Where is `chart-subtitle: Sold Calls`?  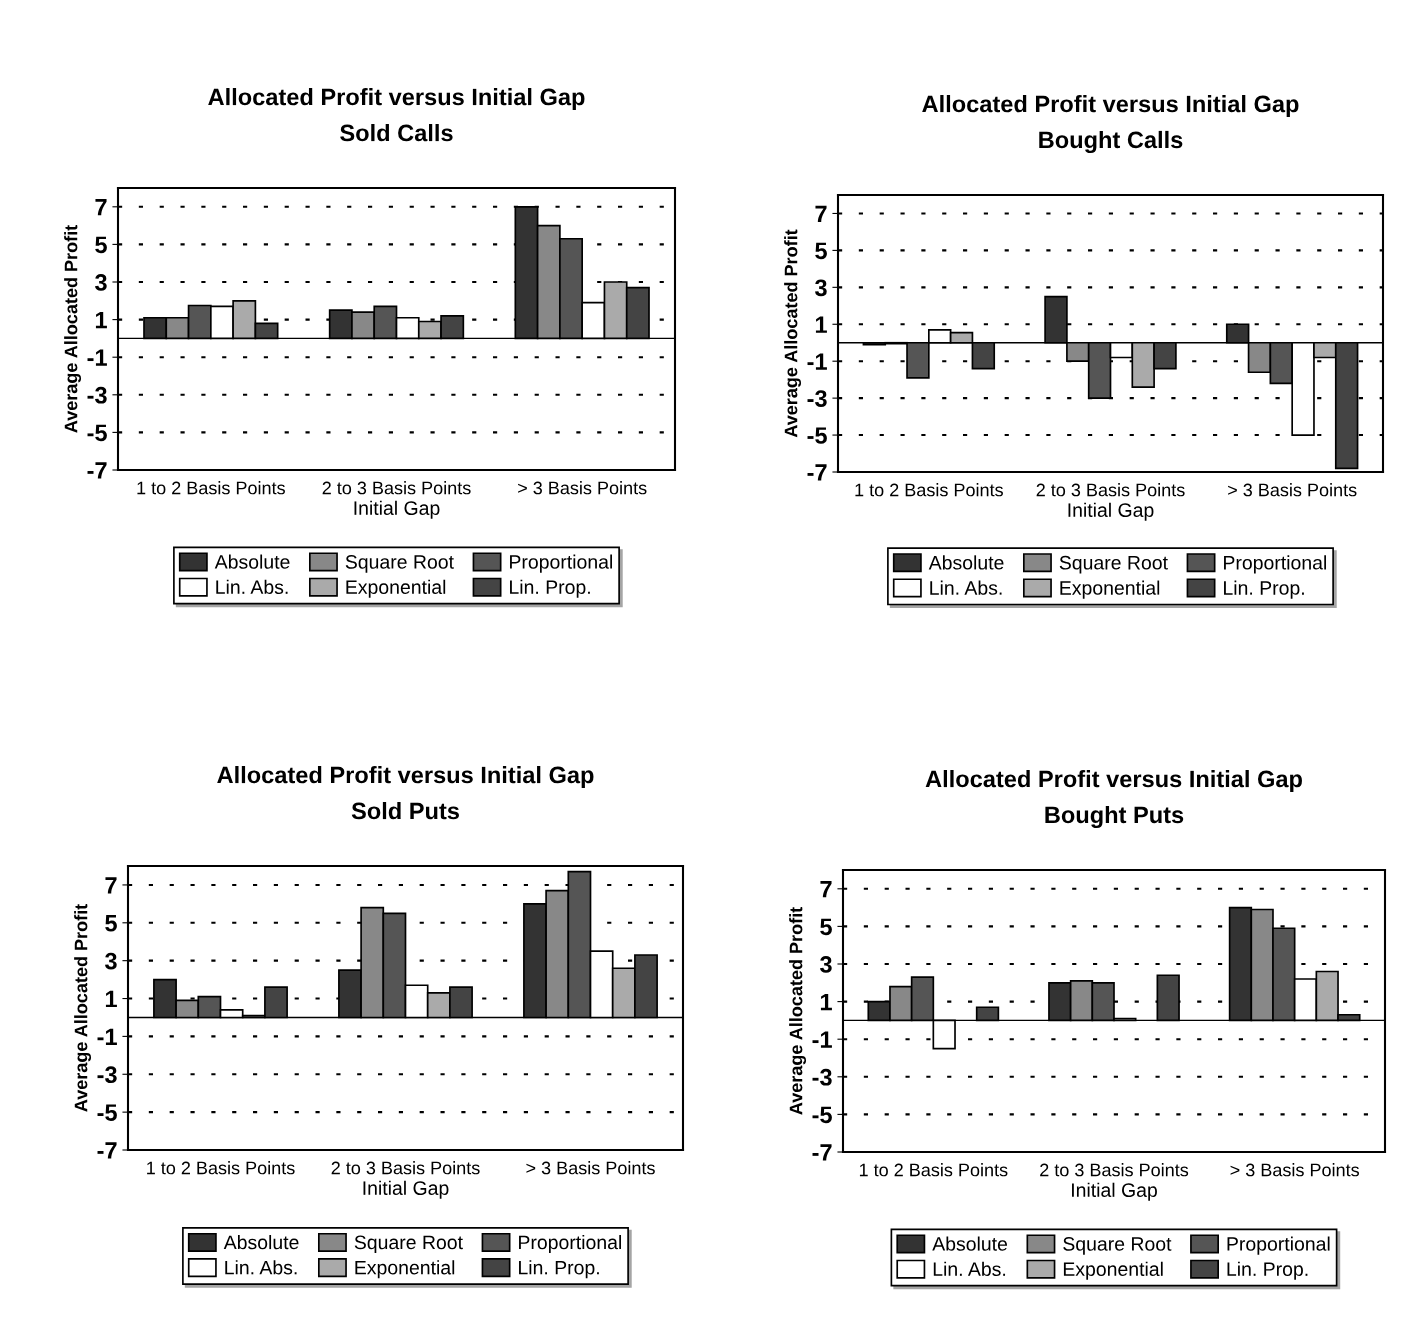
chart-subtitle: Sold Calls is located at coordinates (396, 132).